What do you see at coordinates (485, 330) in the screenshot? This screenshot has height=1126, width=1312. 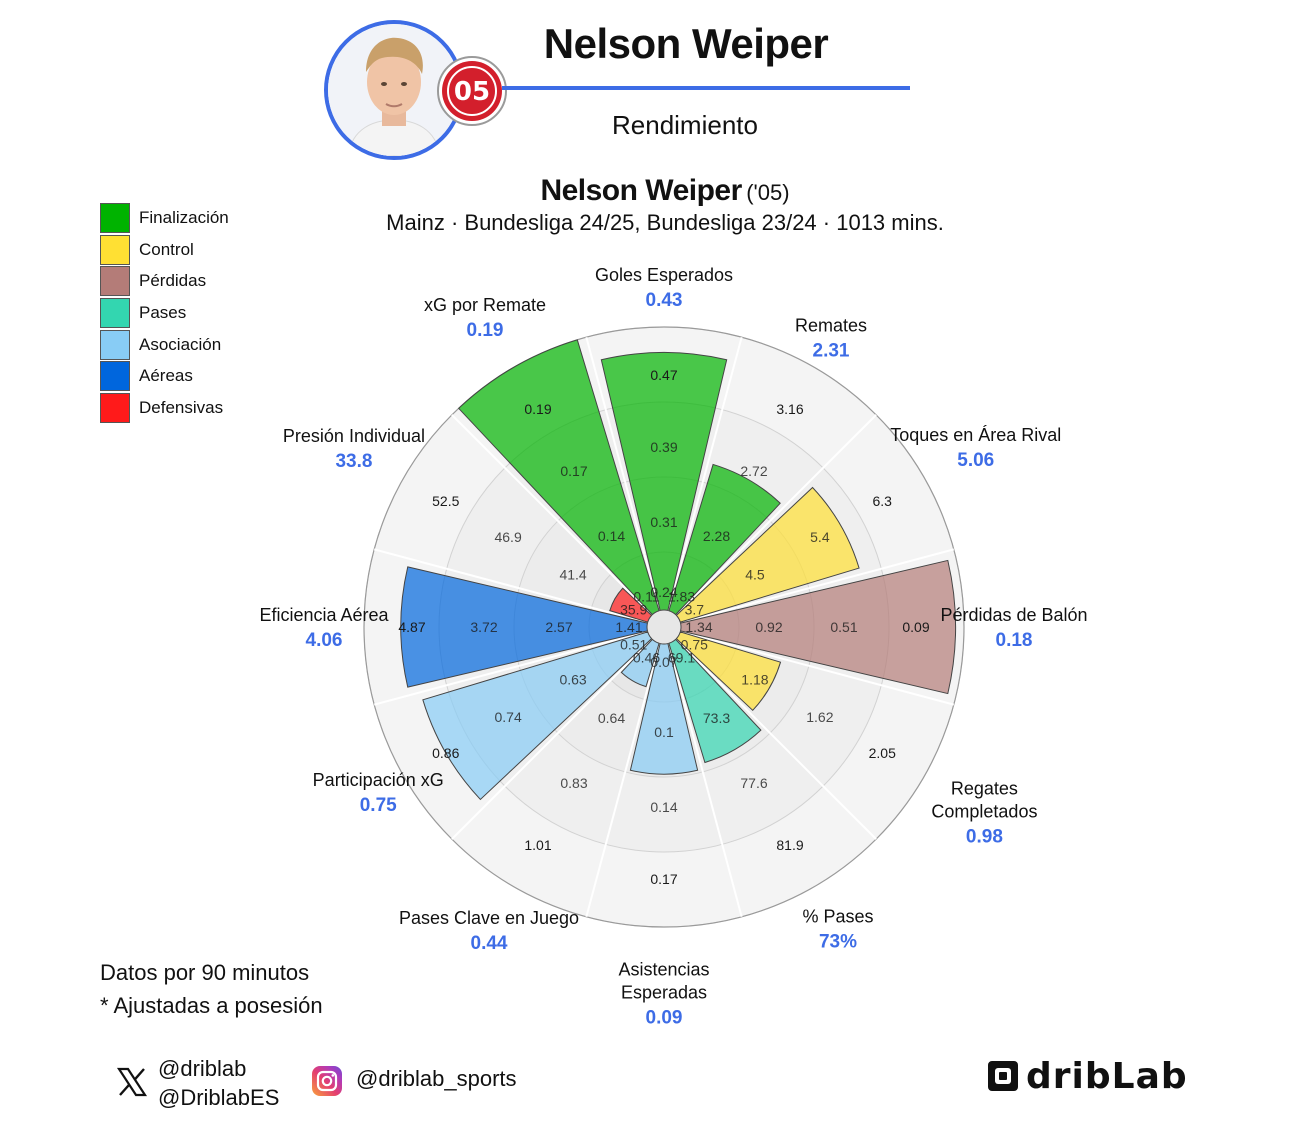 I see `category-value: 0.19` at bounding box center [485, 330].